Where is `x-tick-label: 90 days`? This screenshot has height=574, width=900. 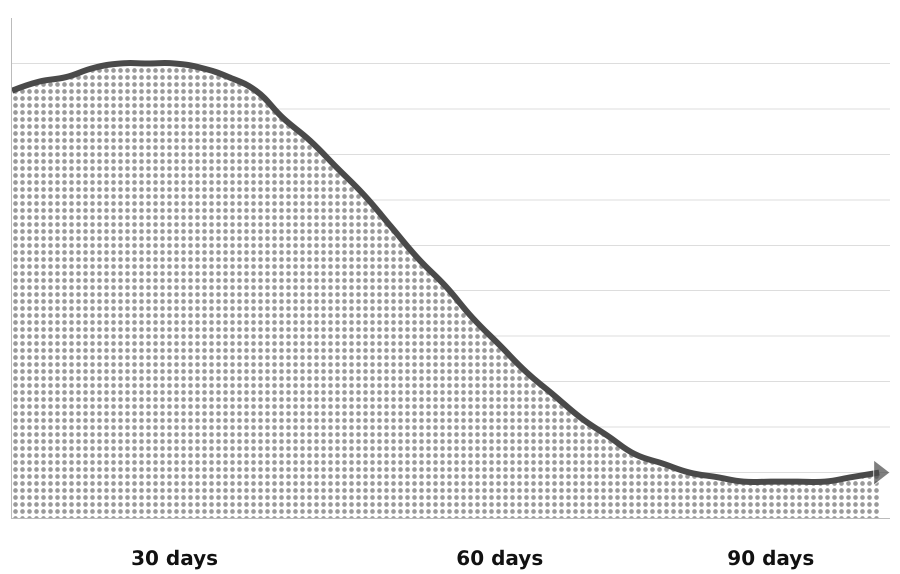
x-tick-label: 90 days is located at coordinates (770, 558).